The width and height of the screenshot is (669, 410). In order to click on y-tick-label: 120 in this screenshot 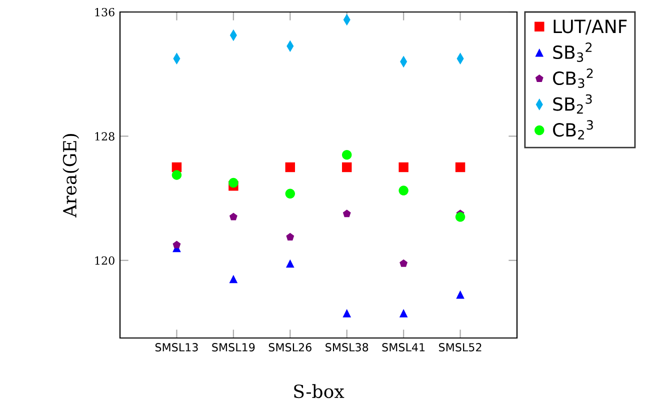, I will do `click(104, 260)`.